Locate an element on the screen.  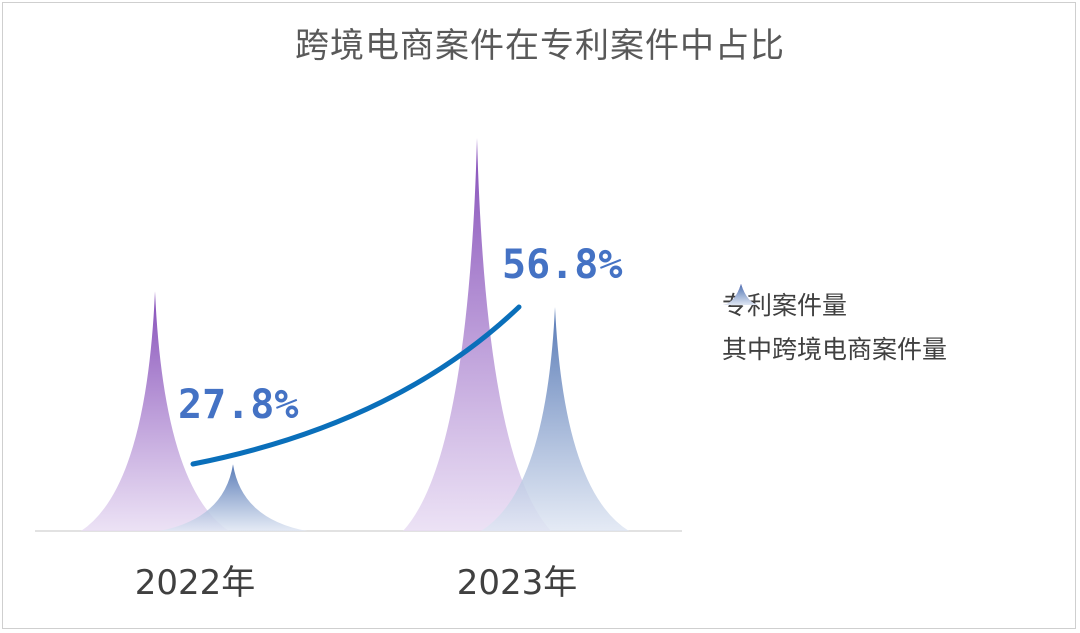
legend-item-crossborder: 其中跨境电商案件量 is located at coordinates (835, 327).